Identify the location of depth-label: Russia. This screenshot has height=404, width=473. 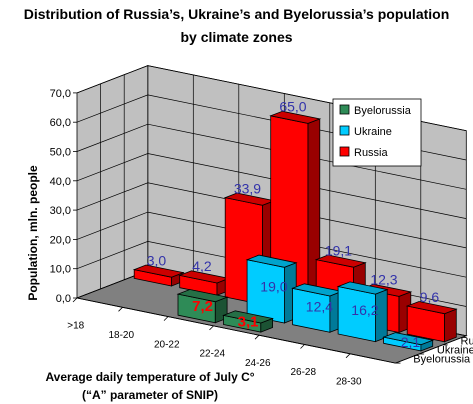
(467, 341).